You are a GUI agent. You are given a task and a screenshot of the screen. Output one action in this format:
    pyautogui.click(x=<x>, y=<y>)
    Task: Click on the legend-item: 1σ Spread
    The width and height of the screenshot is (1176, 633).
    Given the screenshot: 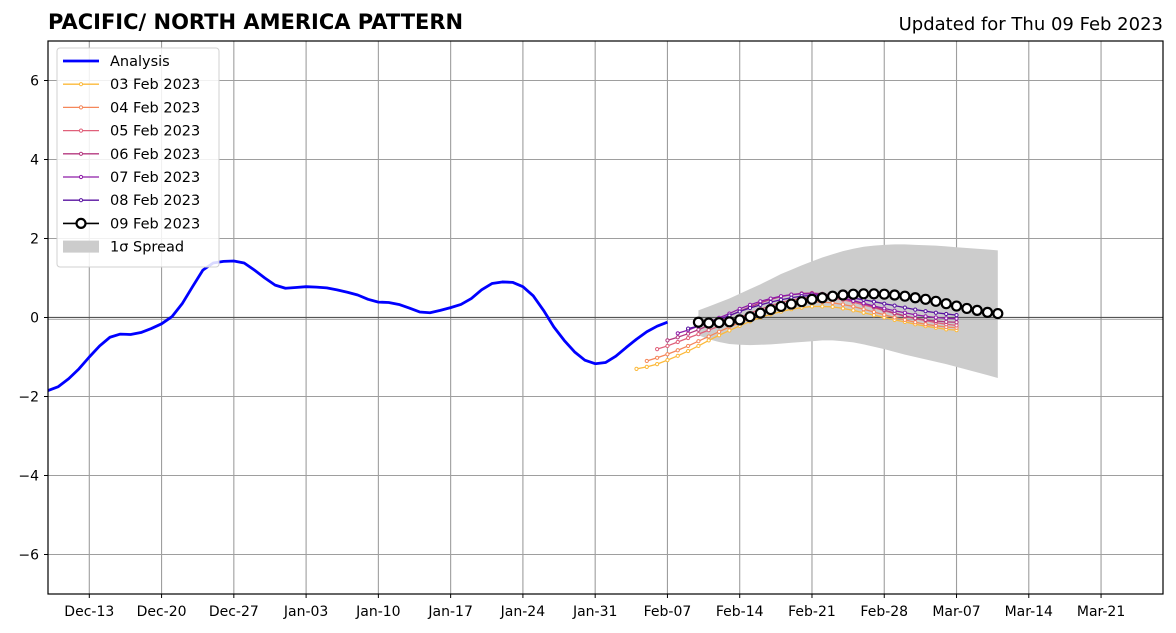 What is the action you would take?
    pyautogui.click(x=123, y=248)
    